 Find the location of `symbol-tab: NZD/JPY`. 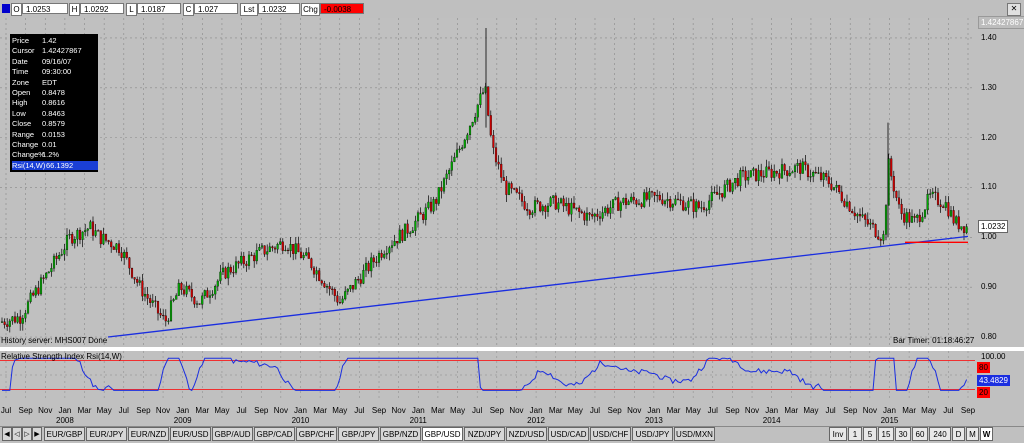

symbol-tab: NZD/JPY is located at coordinates (484, 434).